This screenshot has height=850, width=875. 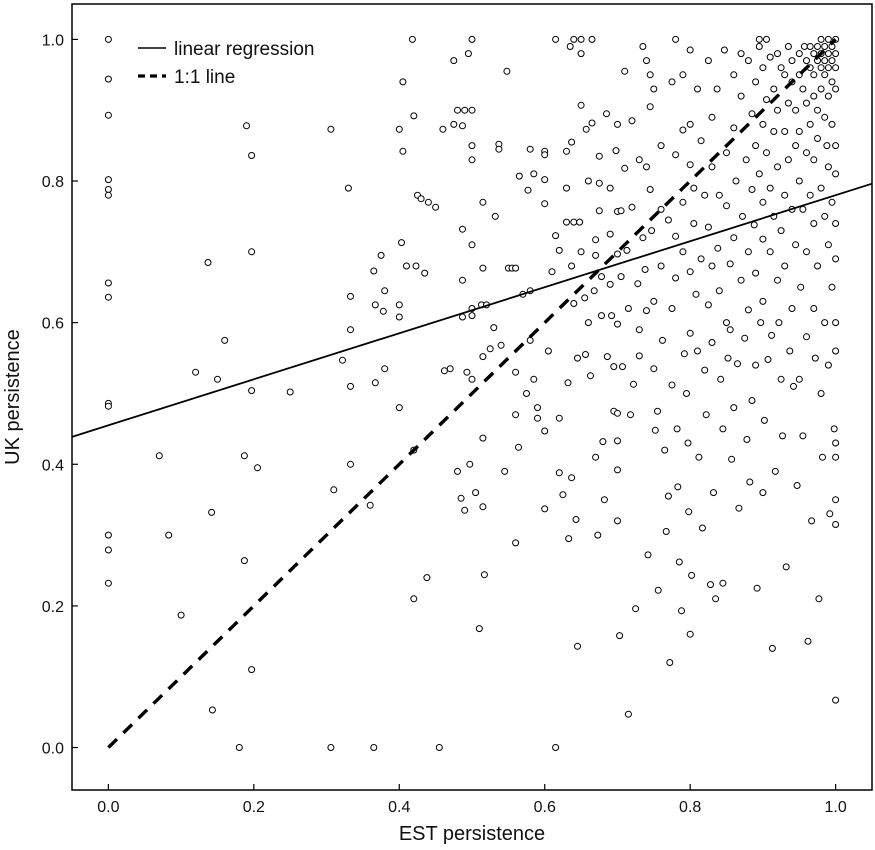 I want to click on x-tick-label: 0.0, so click(x=108, y=807).